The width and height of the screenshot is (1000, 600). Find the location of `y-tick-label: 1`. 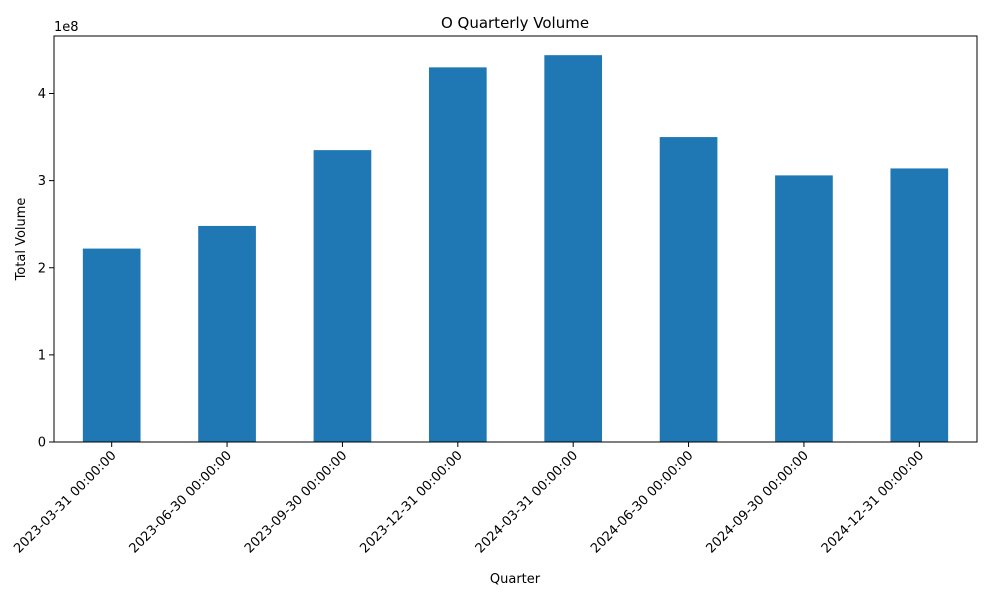

y-tick-label: 1 is located at coordinates (42, 355).